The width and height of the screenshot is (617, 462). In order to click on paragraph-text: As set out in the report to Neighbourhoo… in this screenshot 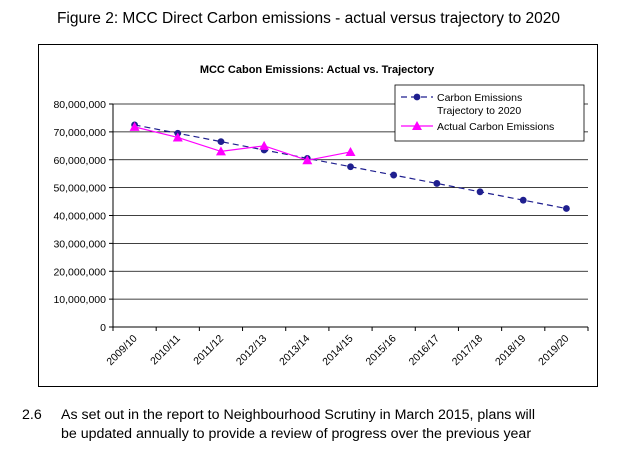, I will do `click(339, 425)`.